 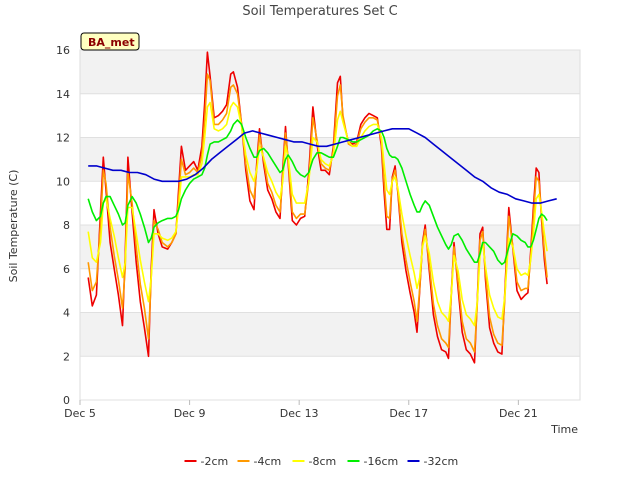 I want to click on legend-item: -8cm, so click(x=314, y=461).